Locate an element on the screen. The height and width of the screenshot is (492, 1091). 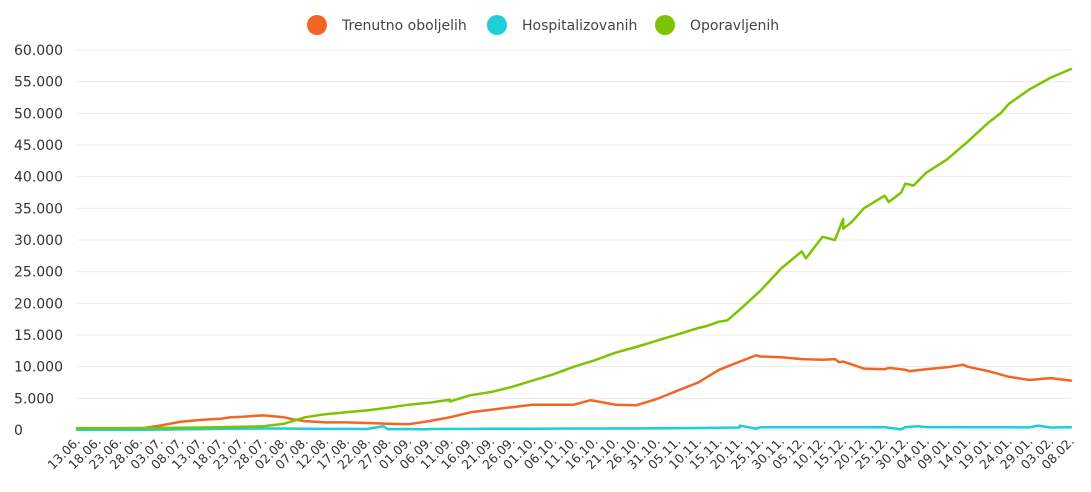
y-tick-label: 35.000 is located at coordinates (38, 209).